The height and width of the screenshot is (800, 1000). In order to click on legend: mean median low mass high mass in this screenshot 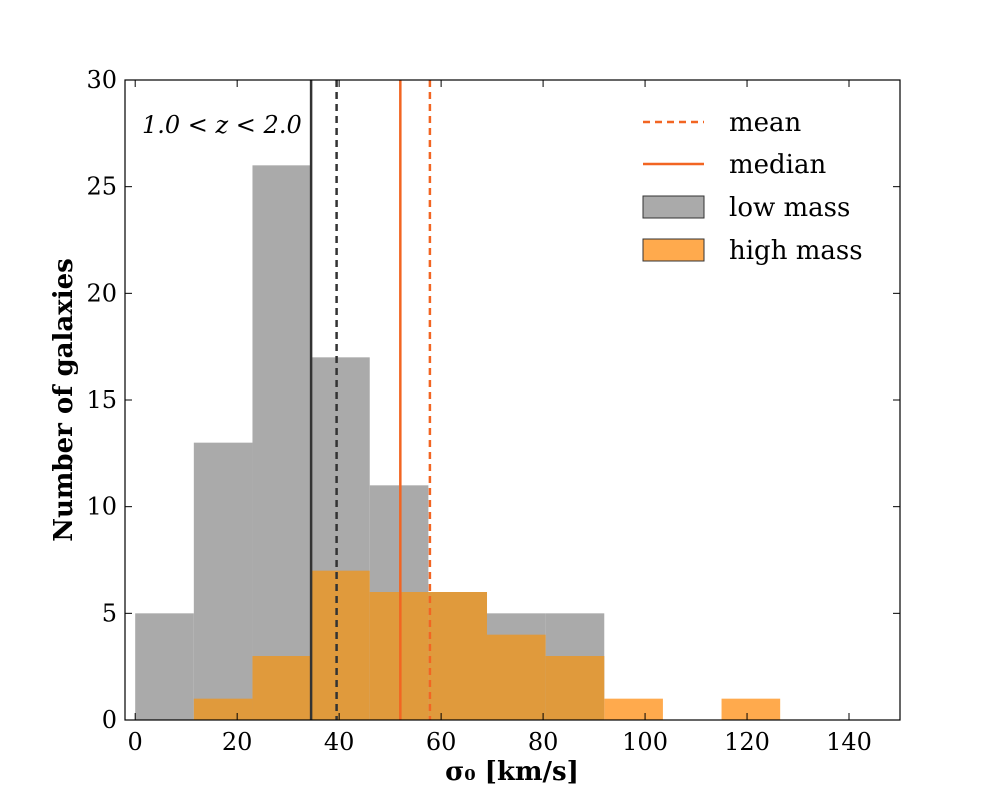, I will do `click(752, 187)`.